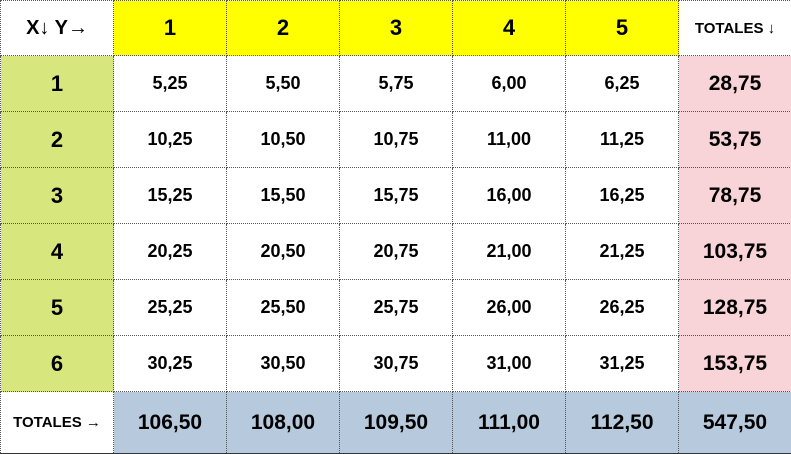 The height and width of the screenshot is (454, 791). Describe the element at coordinates (509, 364) in the screenshot. I see `value-cell: 31,00` at that location.